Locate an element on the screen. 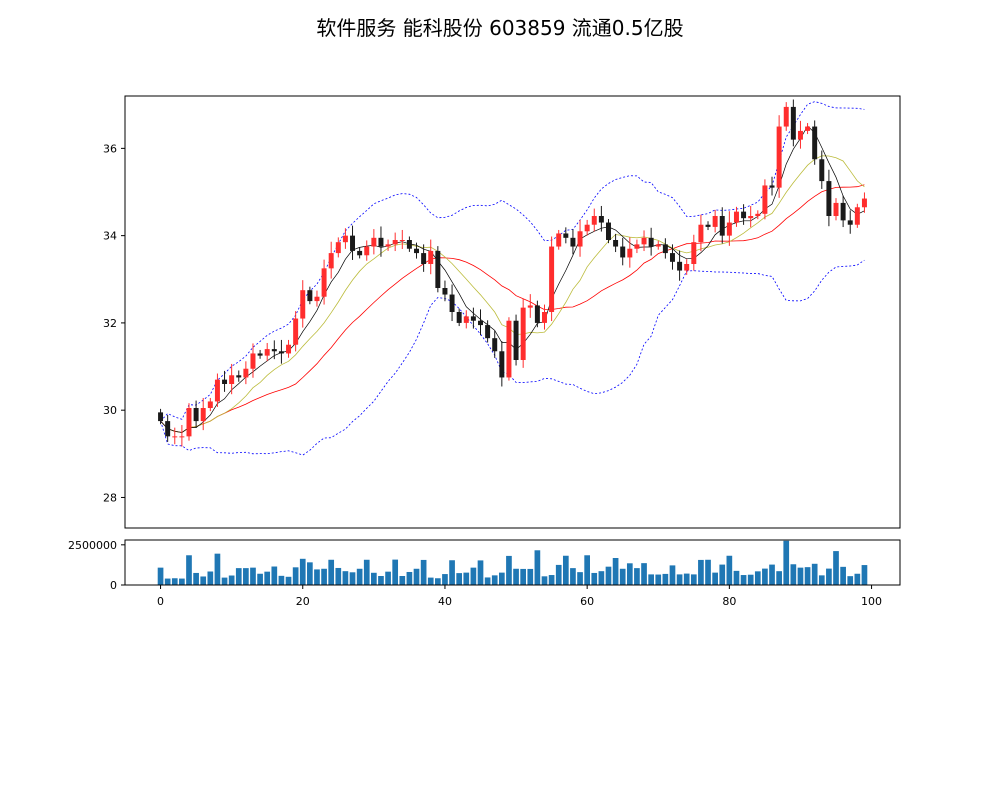 This screenshot has width=1000, height=800. x-axis: 0 20 40 60 80 100 is located at coordinates (519, 596).